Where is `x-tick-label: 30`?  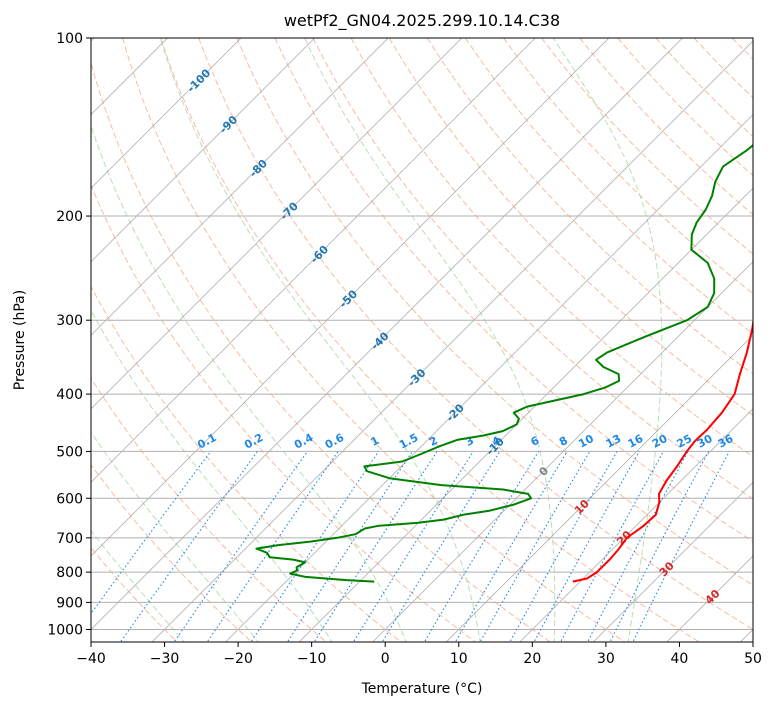
x-tick-label: 30 is located at coordinates (606, 659).